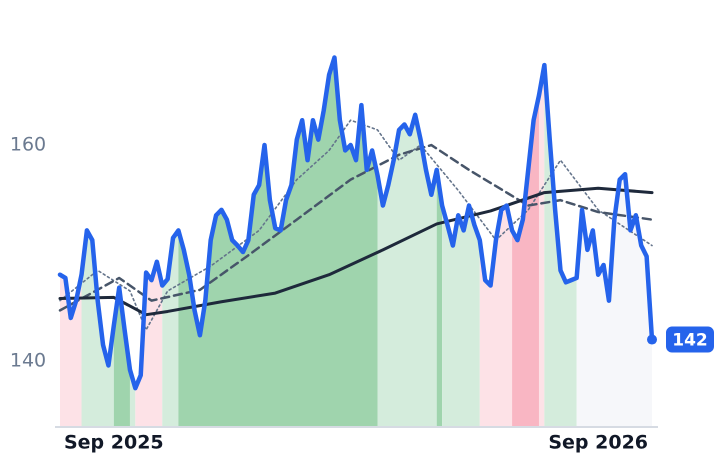 This screenshot has height=464, width=718. I want to click on y-tick-label: 160, so click(28, 145).